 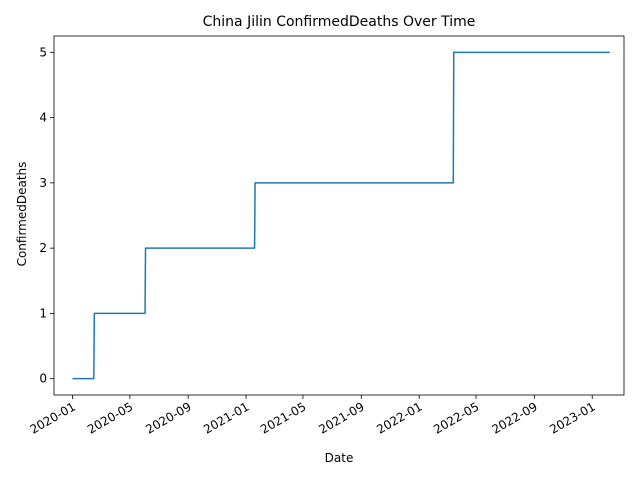 I want to click on x-tick-label-2023-01: 2023-01, so click(x=572, y=417).